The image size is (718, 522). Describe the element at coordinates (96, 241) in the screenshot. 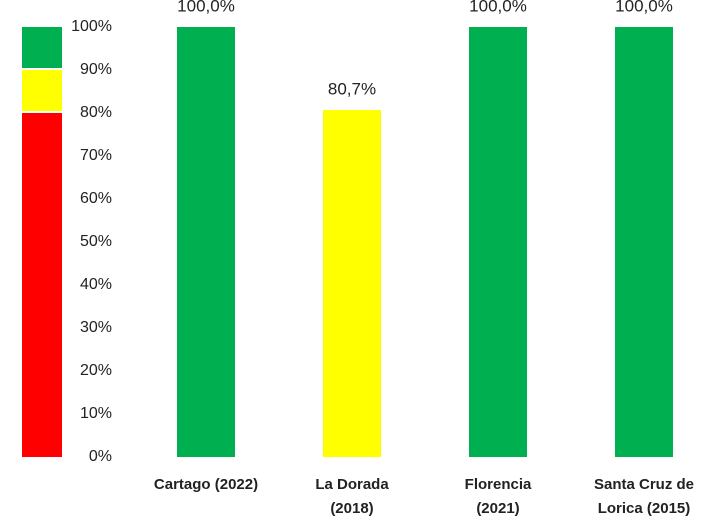

I see `y-tick-label: 50%` at that location.